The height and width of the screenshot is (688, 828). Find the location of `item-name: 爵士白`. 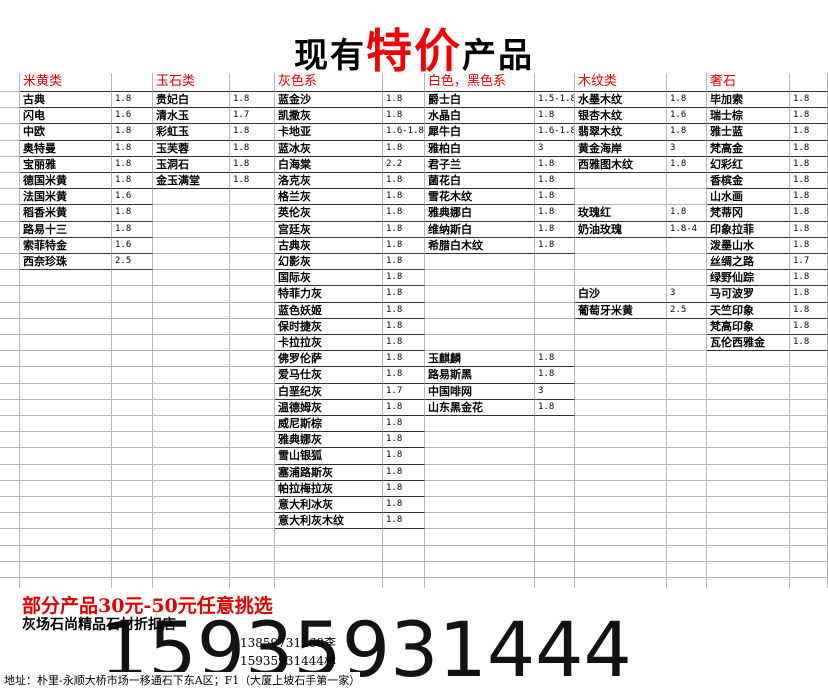

item-name: 爵士白 is located at coordinates (480, 100).